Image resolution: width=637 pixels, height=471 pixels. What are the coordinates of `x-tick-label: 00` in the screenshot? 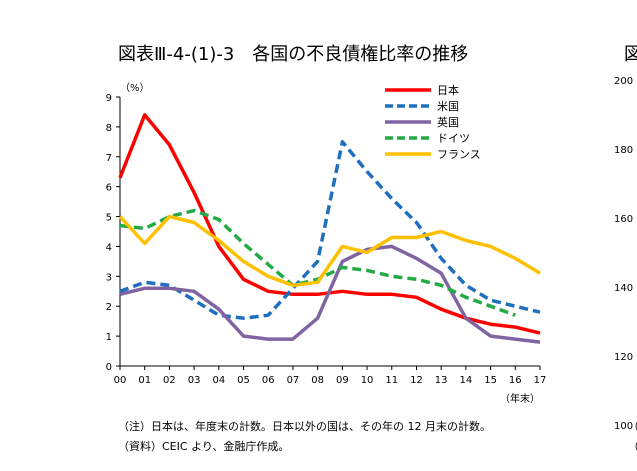 It's located at (120, 380).